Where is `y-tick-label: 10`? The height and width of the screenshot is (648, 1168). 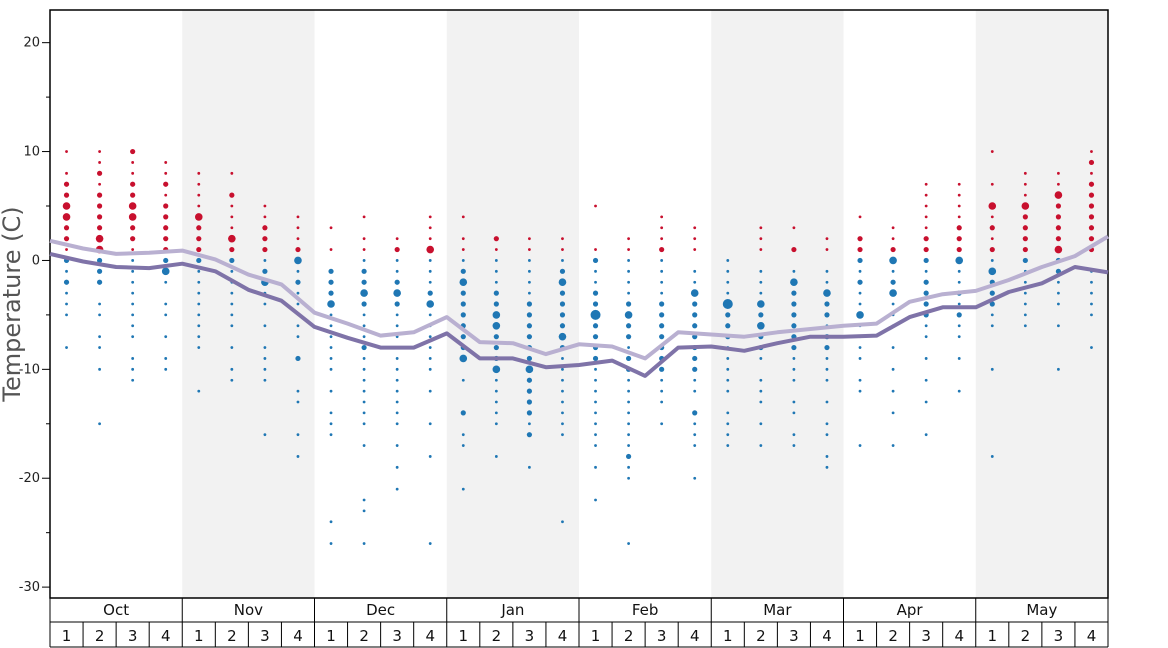 y-tick-label: 10 is located at coordinates (31, 152).